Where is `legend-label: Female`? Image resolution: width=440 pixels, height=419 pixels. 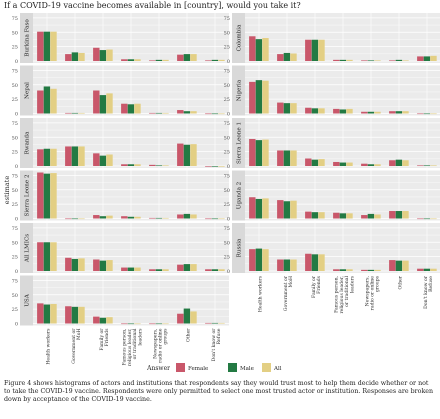
legend-label: Female is located at coordinates (198, 369).